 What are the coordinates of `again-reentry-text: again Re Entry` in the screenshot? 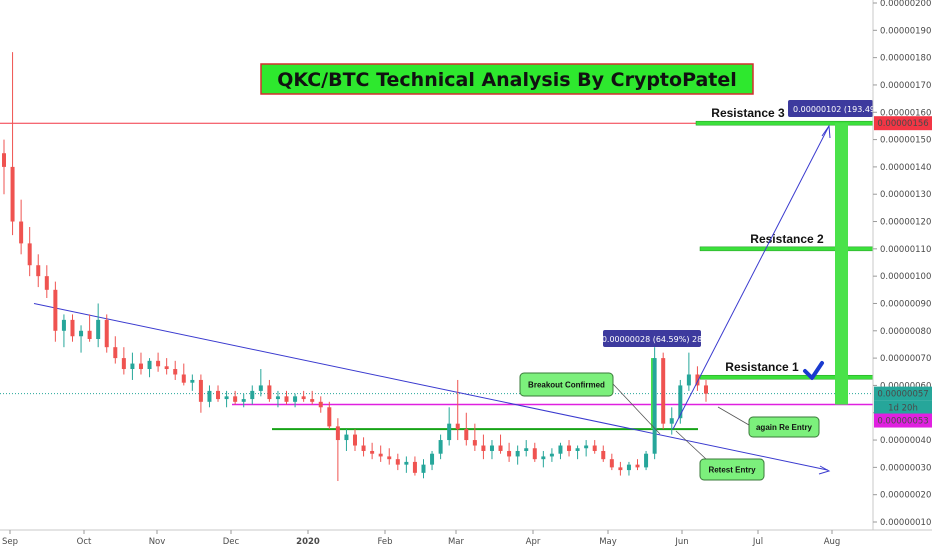 It's located at (784, 427).